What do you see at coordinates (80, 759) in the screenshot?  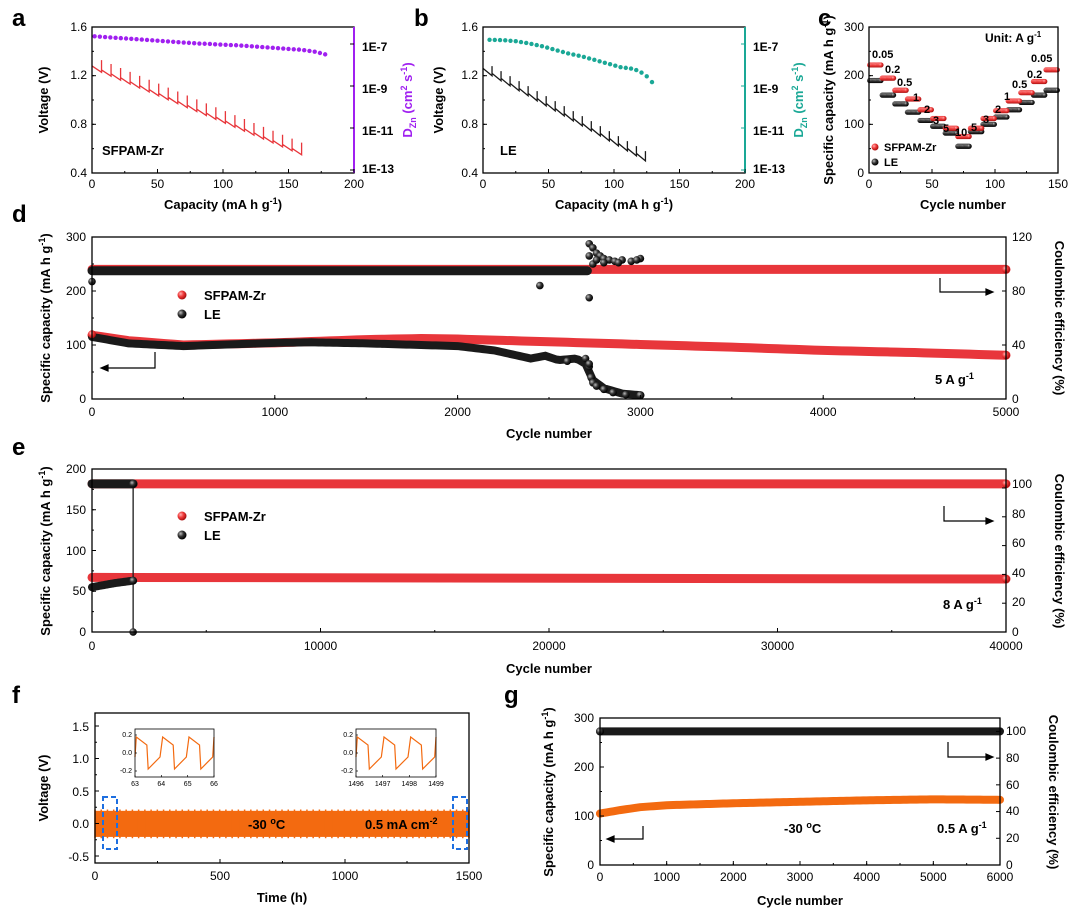 I see `y-tick-label: 1.0` at bounding box center [80, 759].